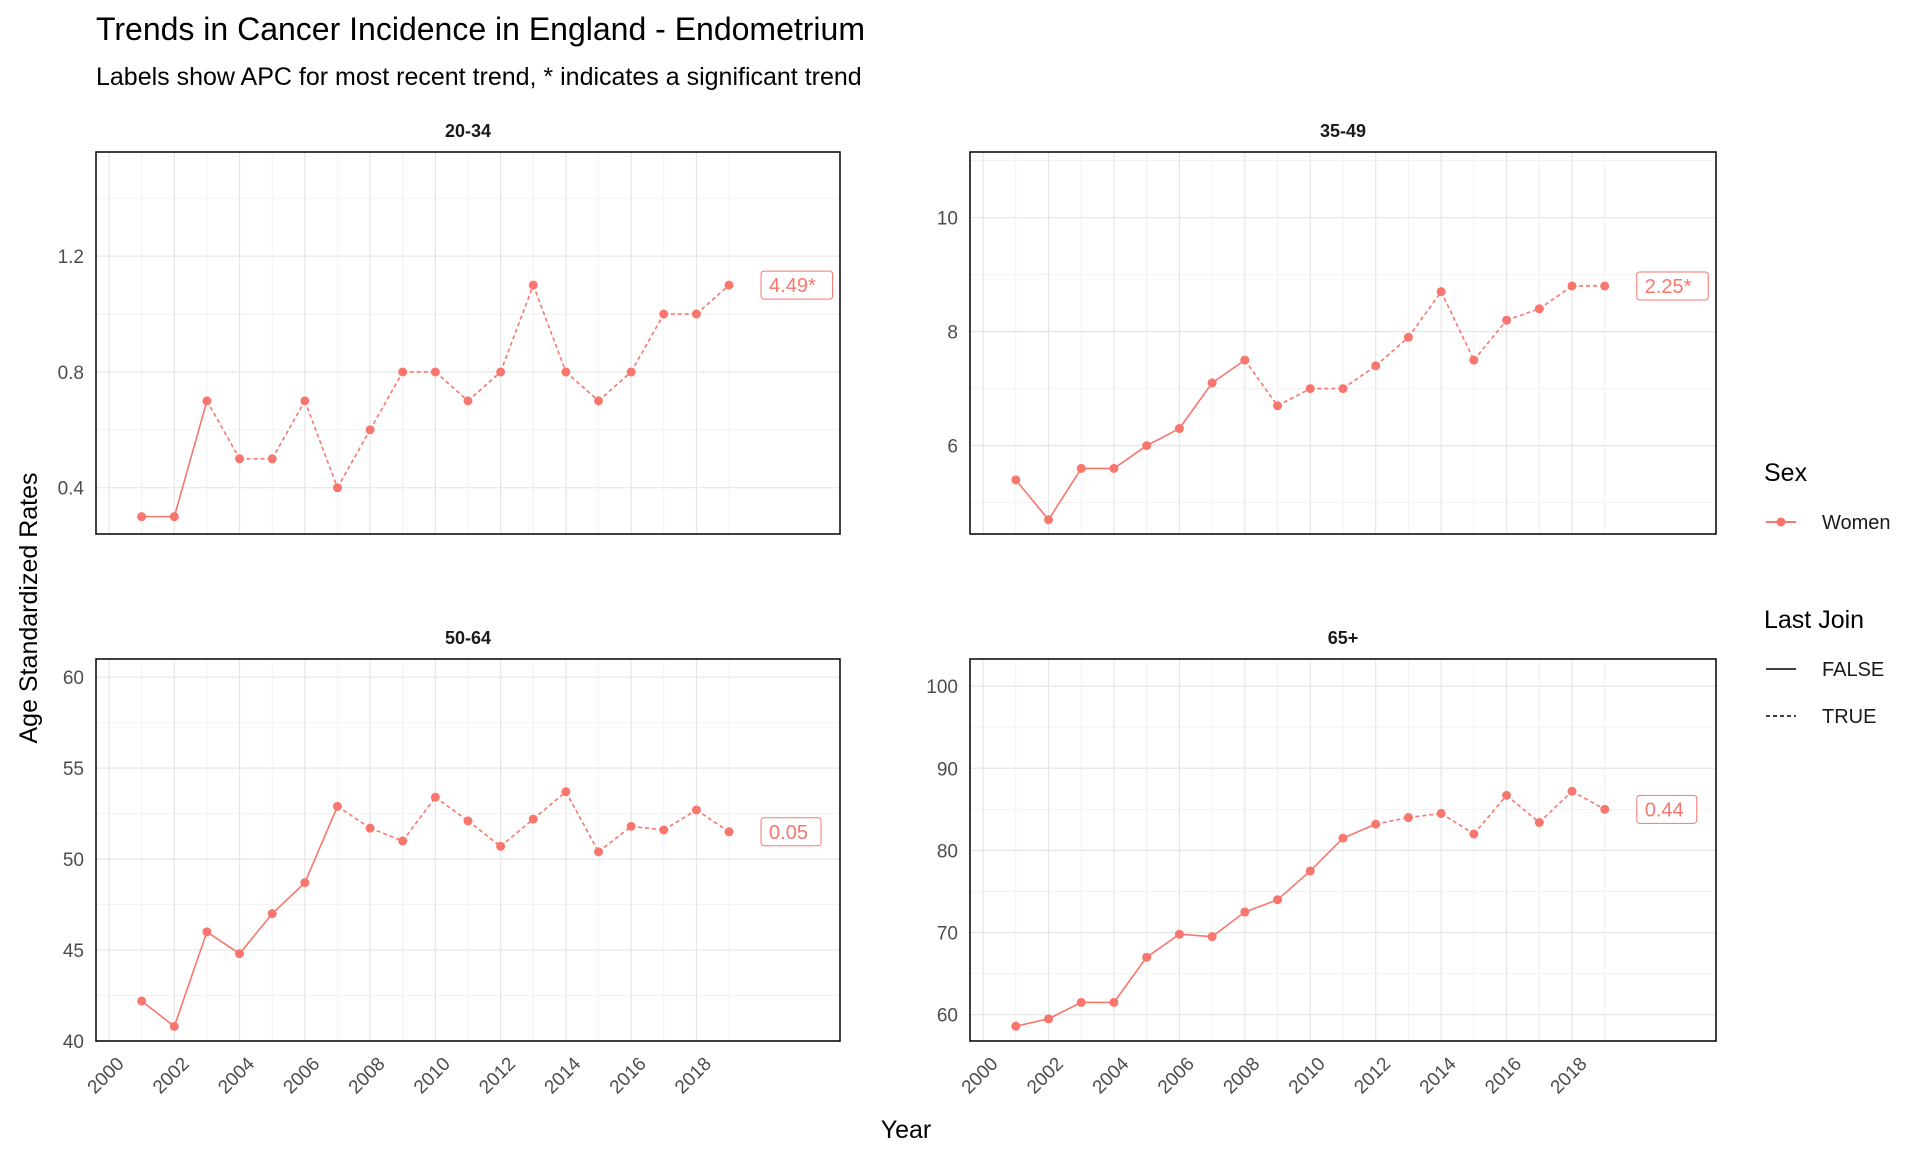 Image resolution: width=1920 pixels, height=1152 pixels. I want to click on x-tick-label: 2004, so click(1111, 1075).